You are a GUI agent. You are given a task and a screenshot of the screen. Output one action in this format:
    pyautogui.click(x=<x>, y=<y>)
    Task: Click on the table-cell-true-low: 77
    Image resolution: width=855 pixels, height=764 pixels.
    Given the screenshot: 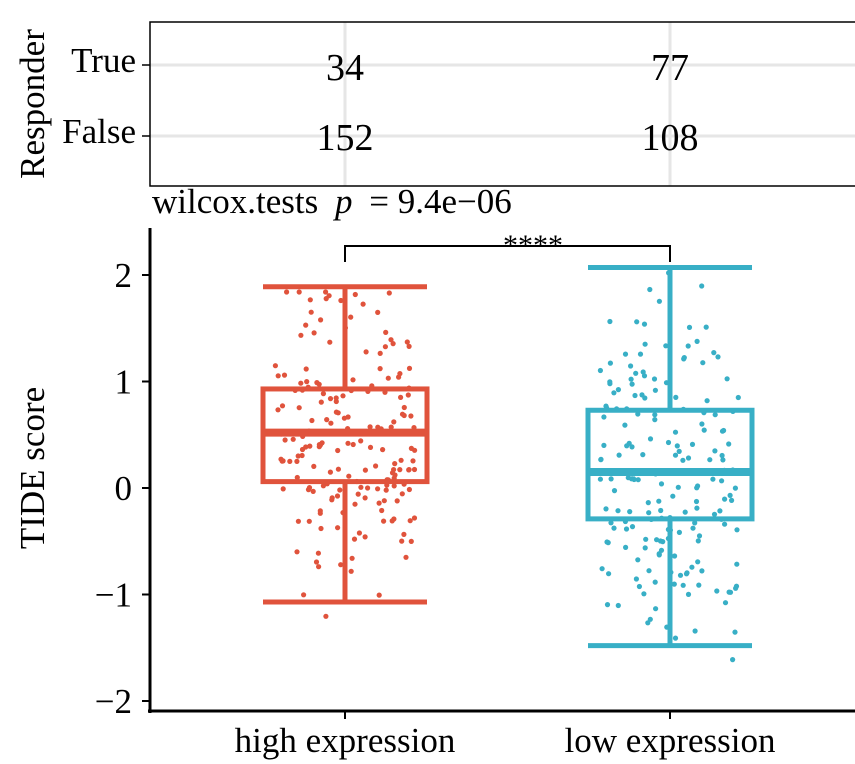 What is the action you would take?
    pyautogui.click(x=670, y=68)
    